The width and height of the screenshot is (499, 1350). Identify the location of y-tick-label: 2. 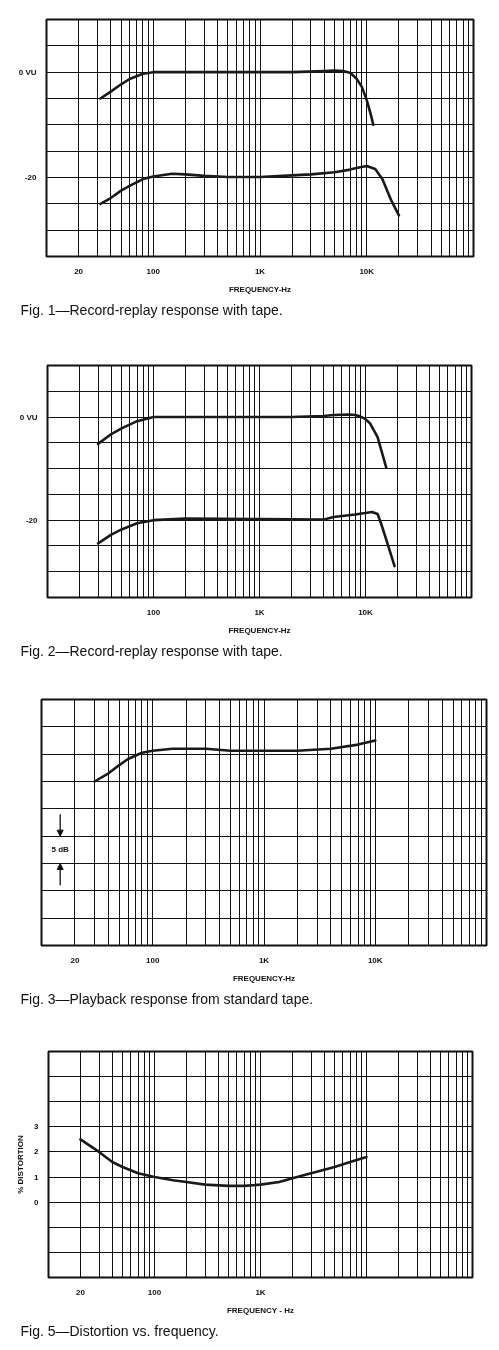
(37, 1152).